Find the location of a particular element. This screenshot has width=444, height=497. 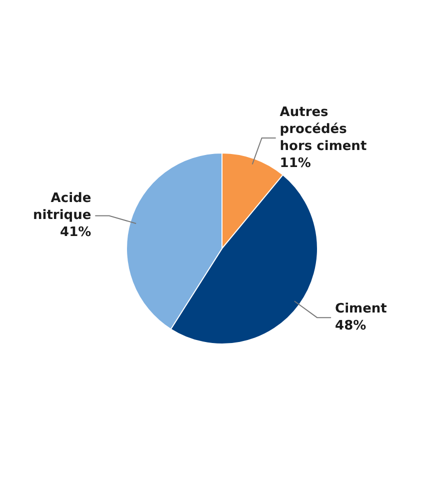

slice-label: Acide nitrique is located at coordinates (62, 207).